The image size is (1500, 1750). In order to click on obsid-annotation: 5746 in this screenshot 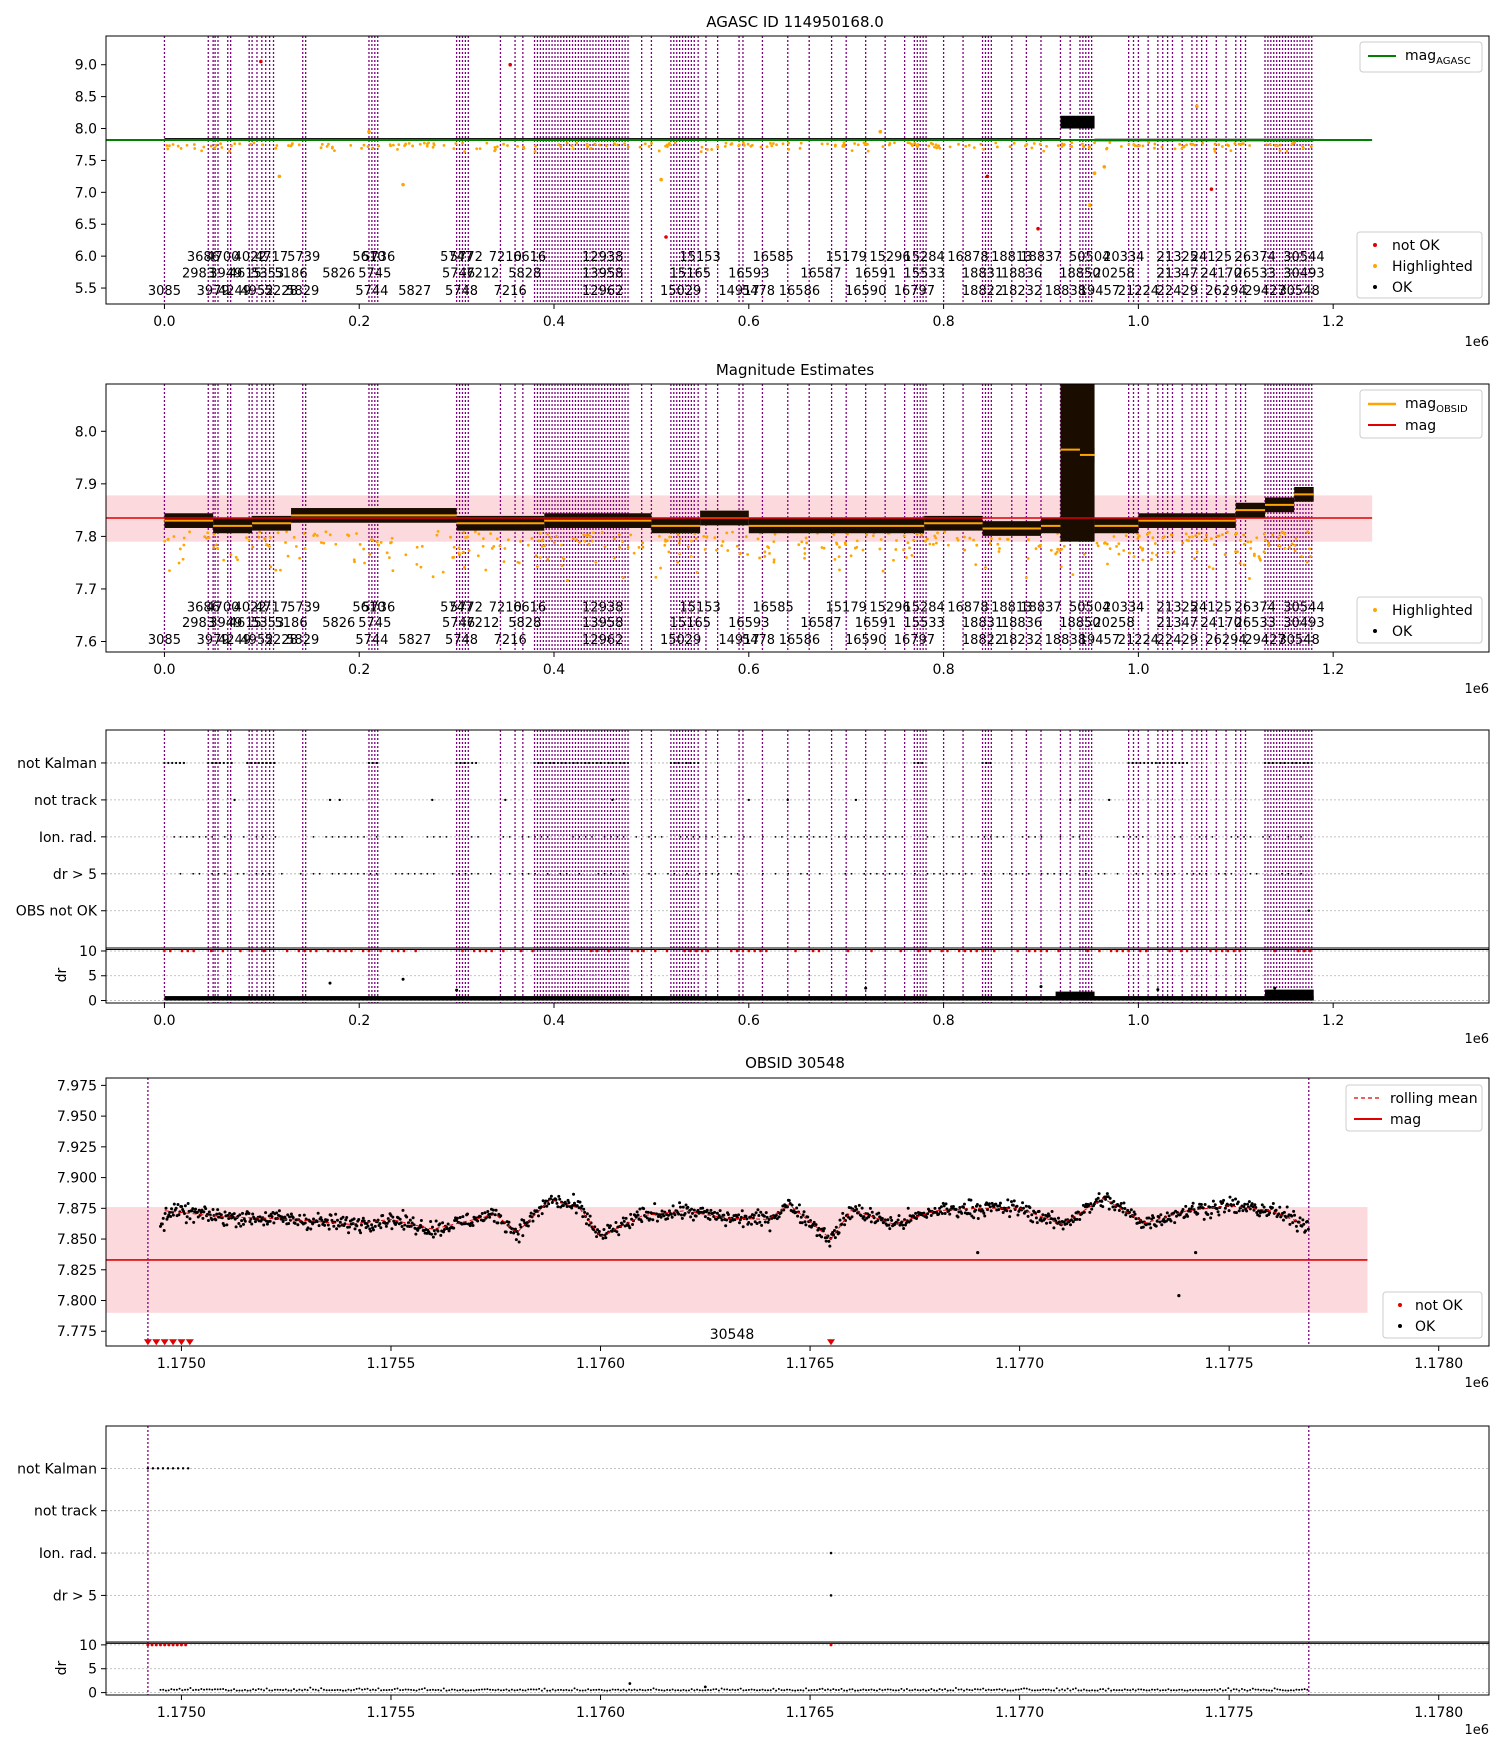, I will do `click(458, 623)`.